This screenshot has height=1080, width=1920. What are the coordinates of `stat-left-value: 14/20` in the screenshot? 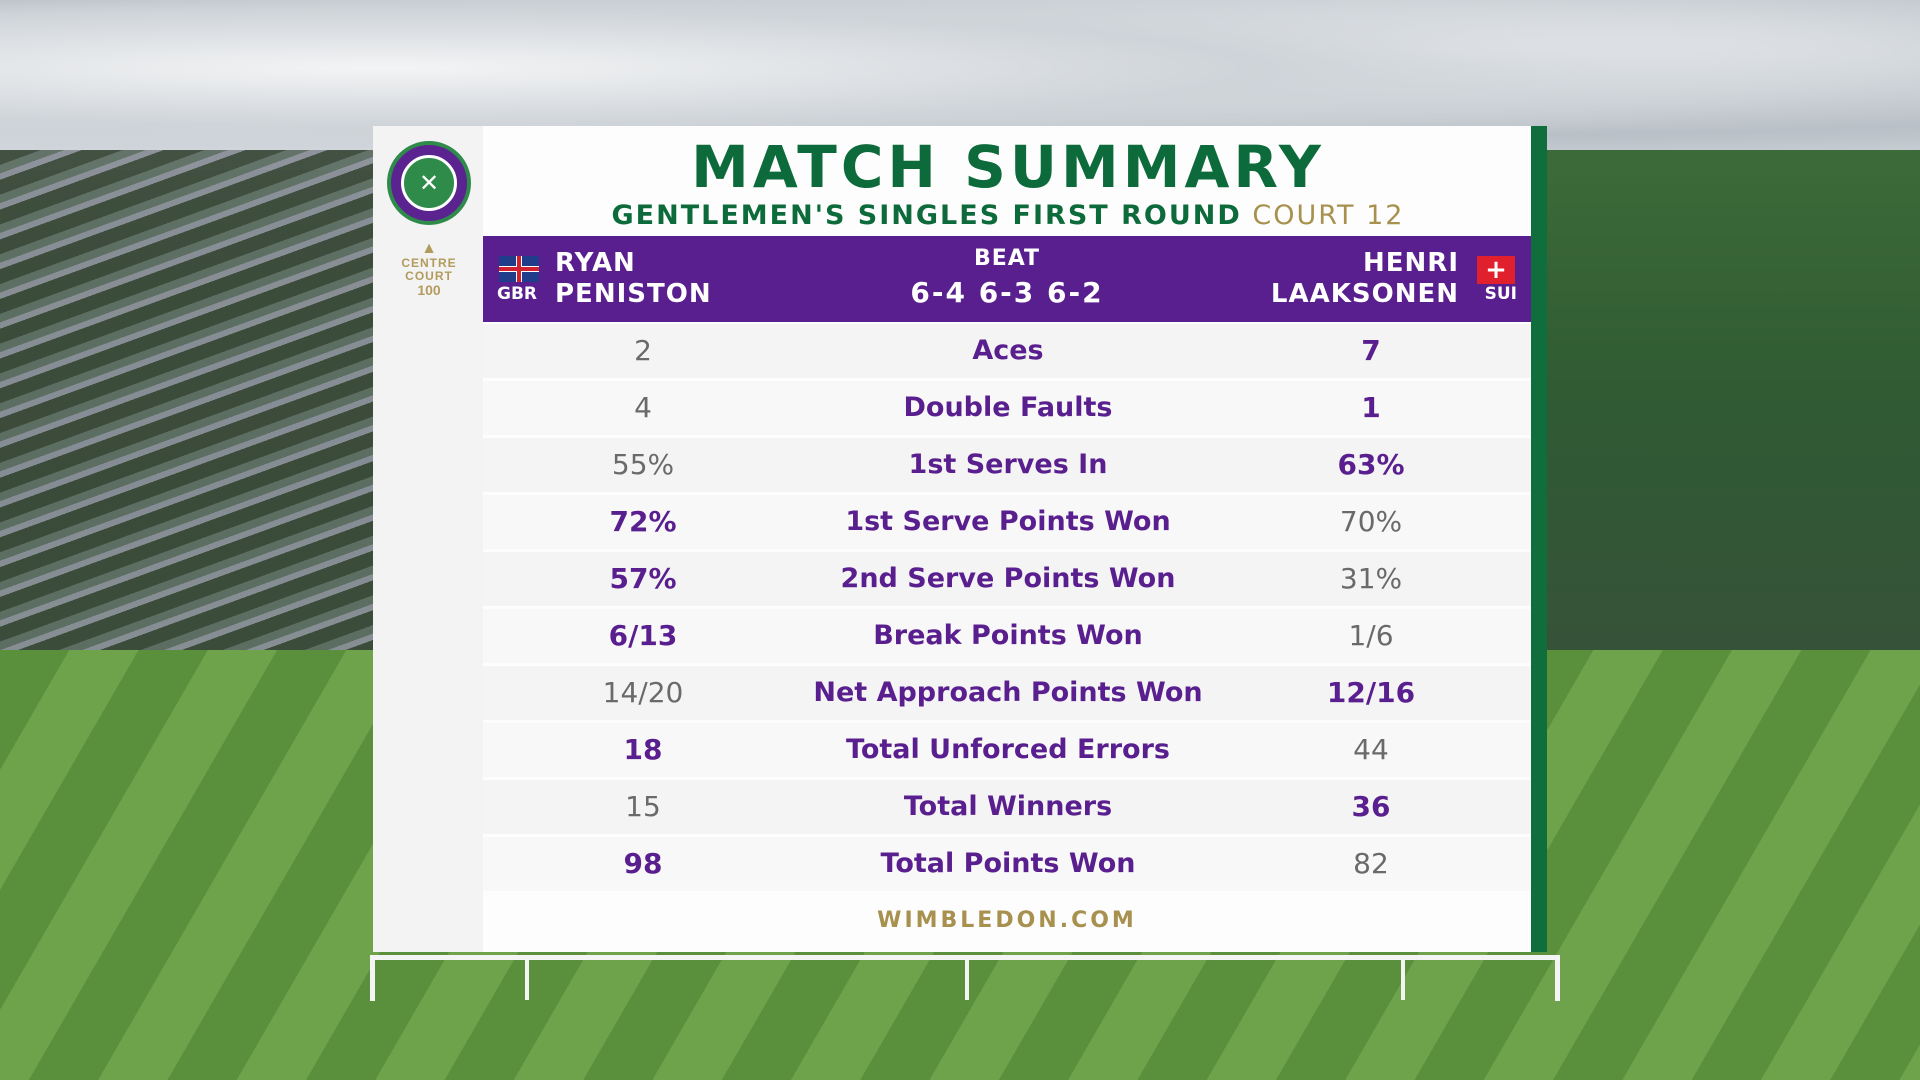 It's located at (643, 692).